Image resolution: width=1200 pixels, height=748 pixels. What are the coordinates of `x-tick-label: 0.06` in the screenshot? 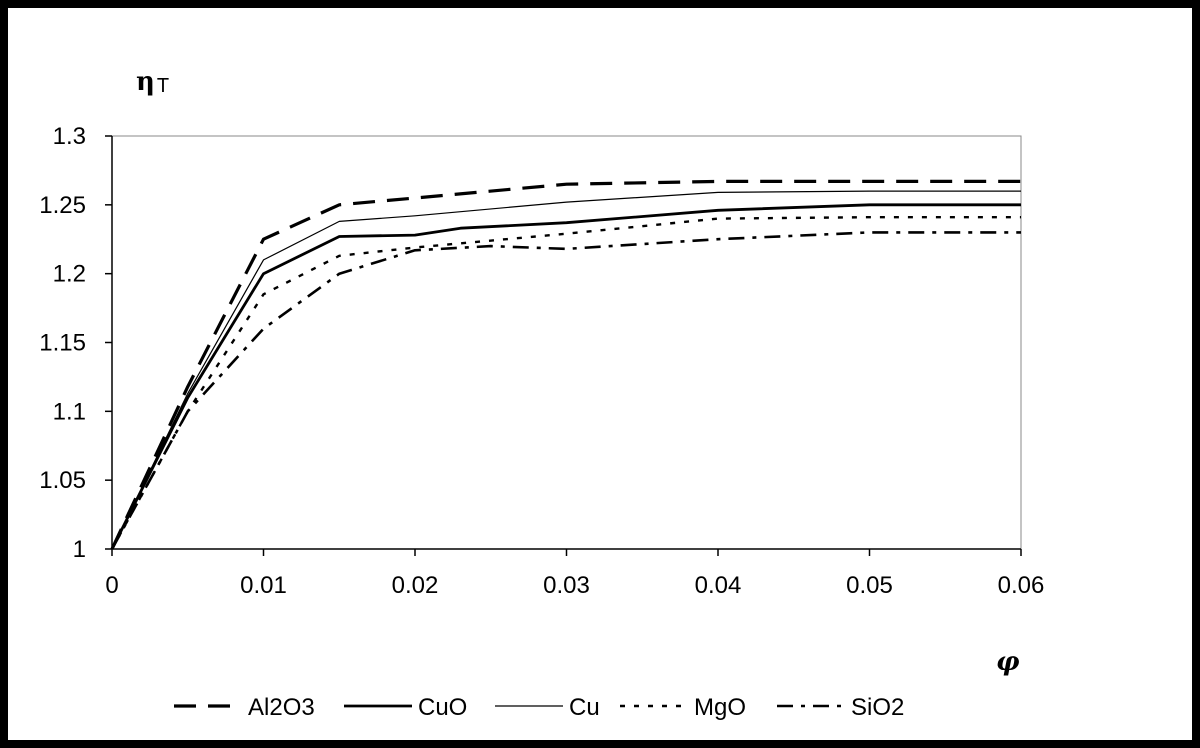 It's located at (1021, 585).